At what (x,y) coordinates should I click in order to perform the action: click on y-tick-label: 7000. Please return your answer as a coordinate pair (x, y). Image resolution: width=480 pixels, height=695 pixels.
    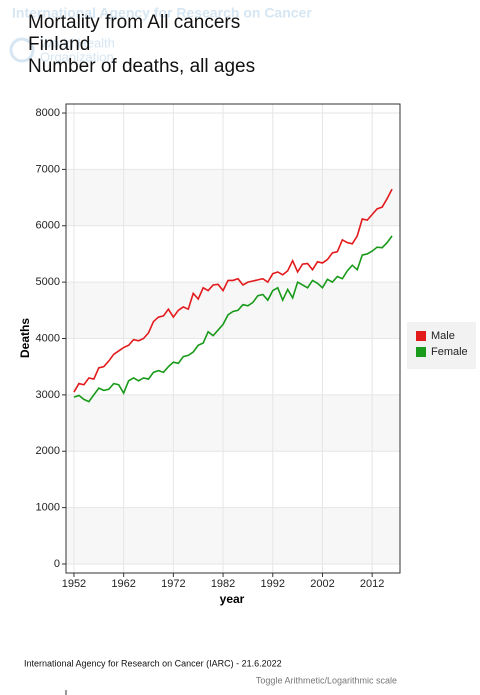
    Looking at the image, I should click on (48, 169).